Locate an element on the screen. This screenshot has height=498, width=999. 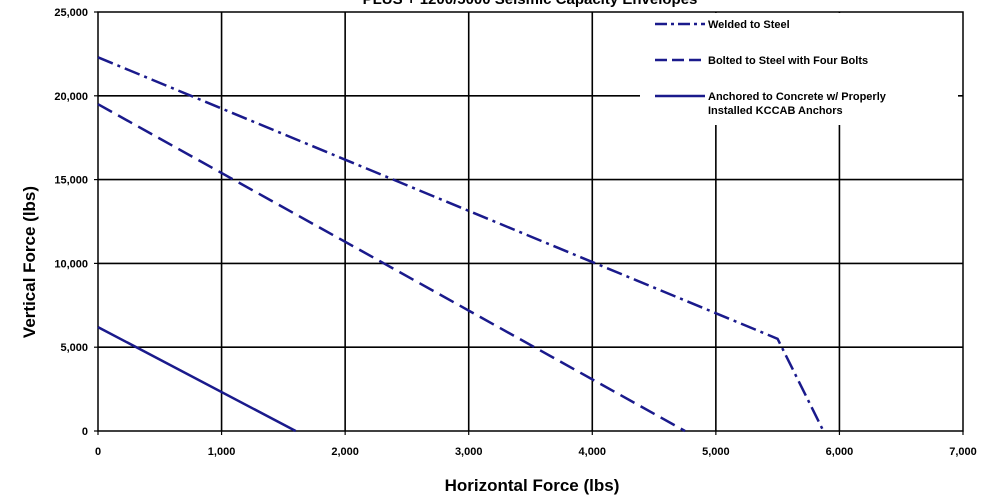
x-tick-label: 7,000 is located at coordinates (963, 452).